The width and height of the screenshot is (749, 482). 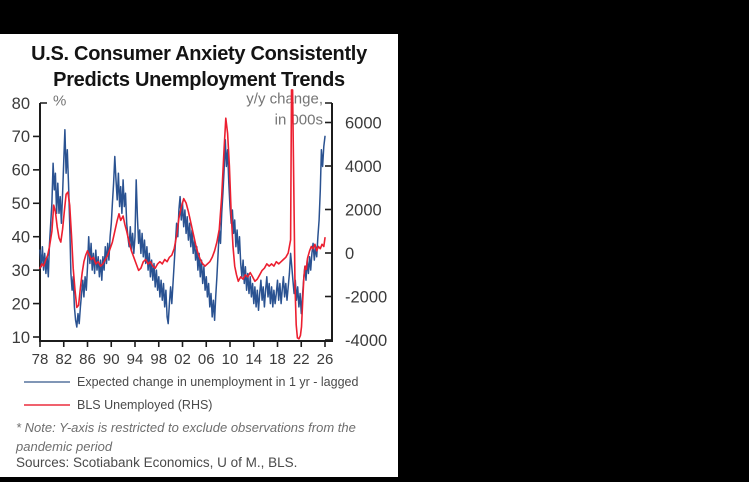 I want to click on x-axis-tick-label: 82, so click(x=63, y=359).